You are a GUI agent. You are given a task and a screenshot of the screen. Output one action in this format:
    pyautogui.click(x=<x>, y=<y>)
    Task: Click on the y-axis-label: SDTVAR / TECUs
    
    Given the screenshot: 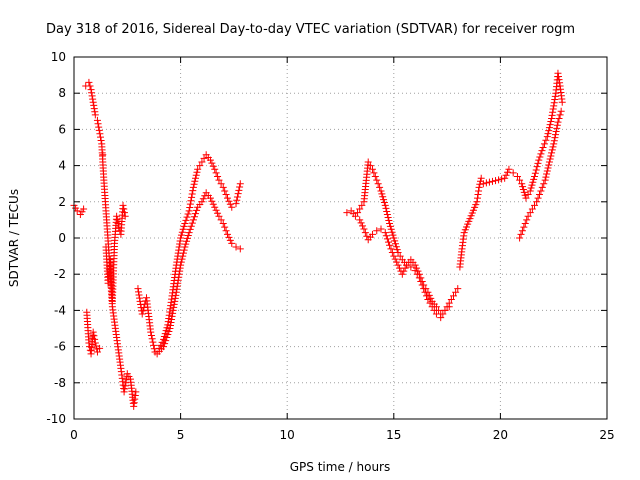 What is the action you would take?
    pyautogui.click(x=14, y=238)
    